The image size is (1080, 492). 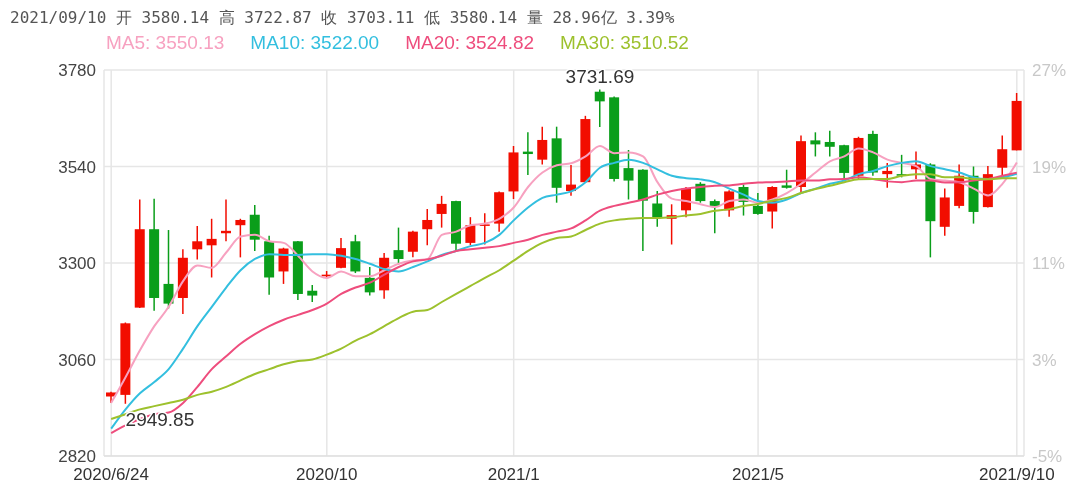 What do you see at coordinates (77, 167) in the screenshot?
I see `y-tick-label: 3540` at bounding box center [77, 167].